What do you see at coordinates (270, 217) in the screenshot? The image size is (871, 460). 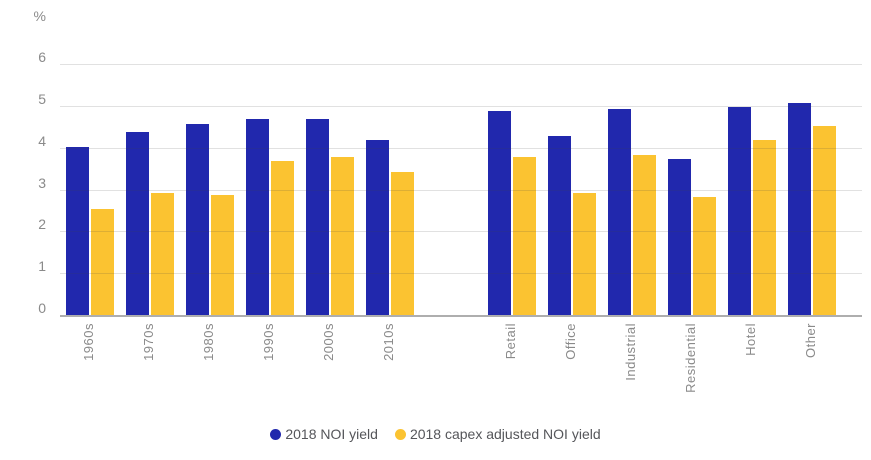 I see `bar-pair-1990s` at bounding box center [270, 217].